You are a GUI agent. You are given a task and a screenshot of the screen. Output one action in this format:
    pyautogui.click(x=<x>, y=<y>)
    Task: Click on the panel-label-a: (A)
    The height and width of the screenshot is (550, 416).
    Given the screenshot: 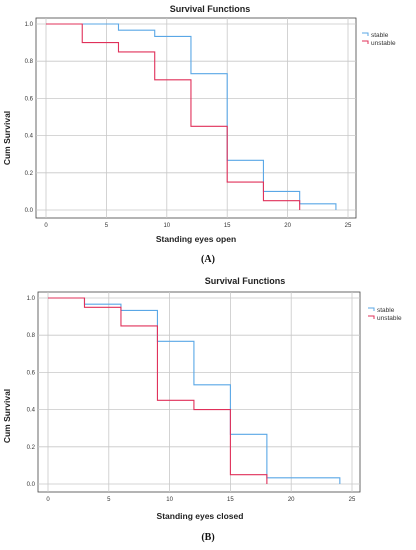 What is the action you would take?
    pyautogui.click(x=208, y=259)
    